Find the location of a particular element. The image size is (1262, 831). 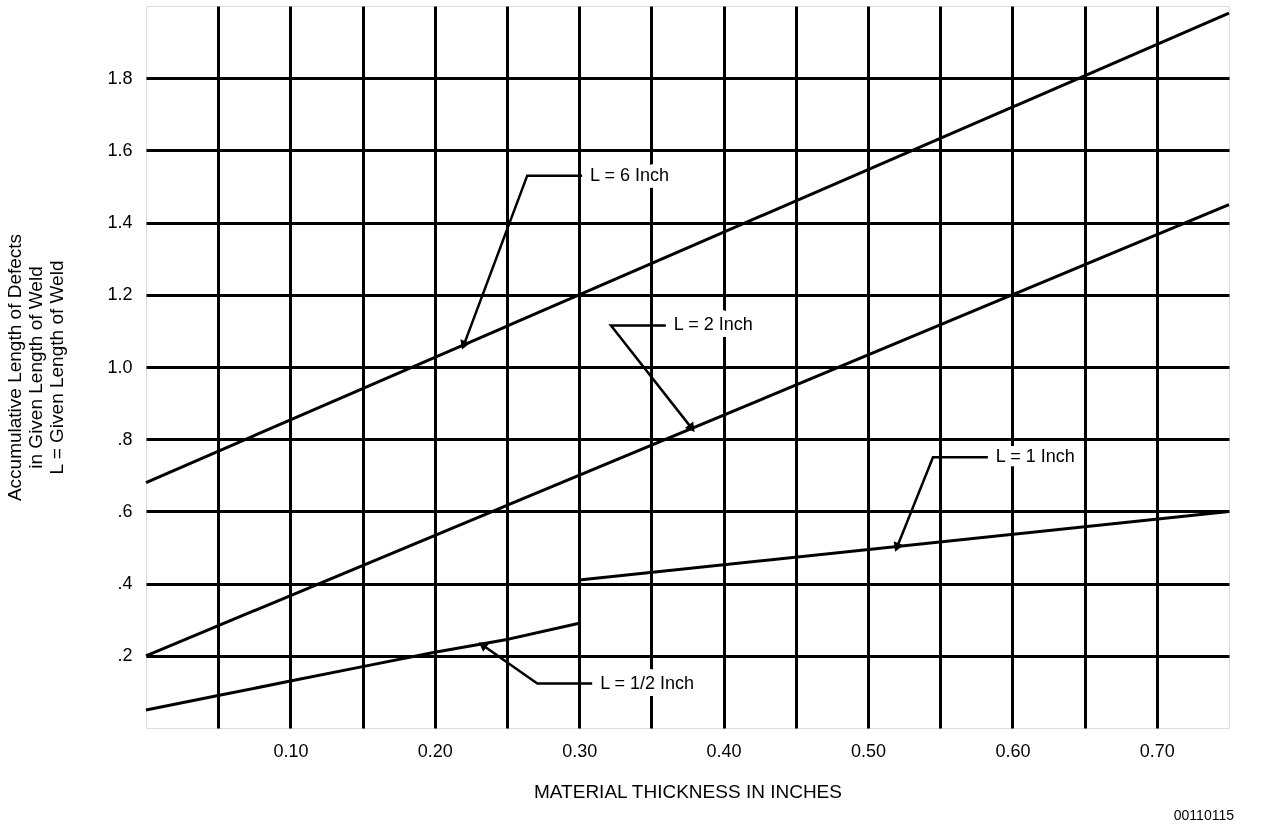

x-tick-label: 0.10 is located at coordinates (291, 750).